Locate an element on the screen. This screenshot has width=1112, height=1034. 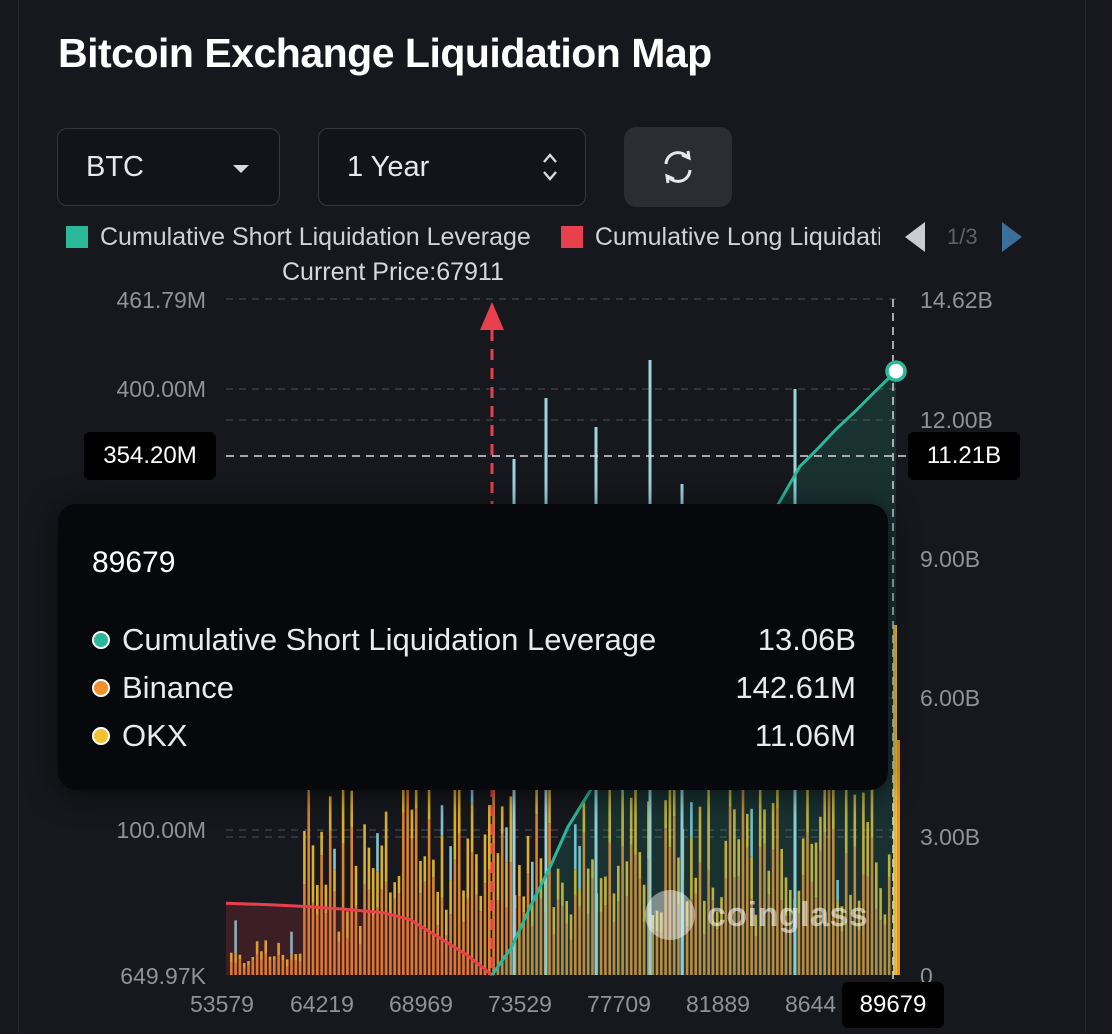
symbol-select: BTC is located at coordinates (168, 167).